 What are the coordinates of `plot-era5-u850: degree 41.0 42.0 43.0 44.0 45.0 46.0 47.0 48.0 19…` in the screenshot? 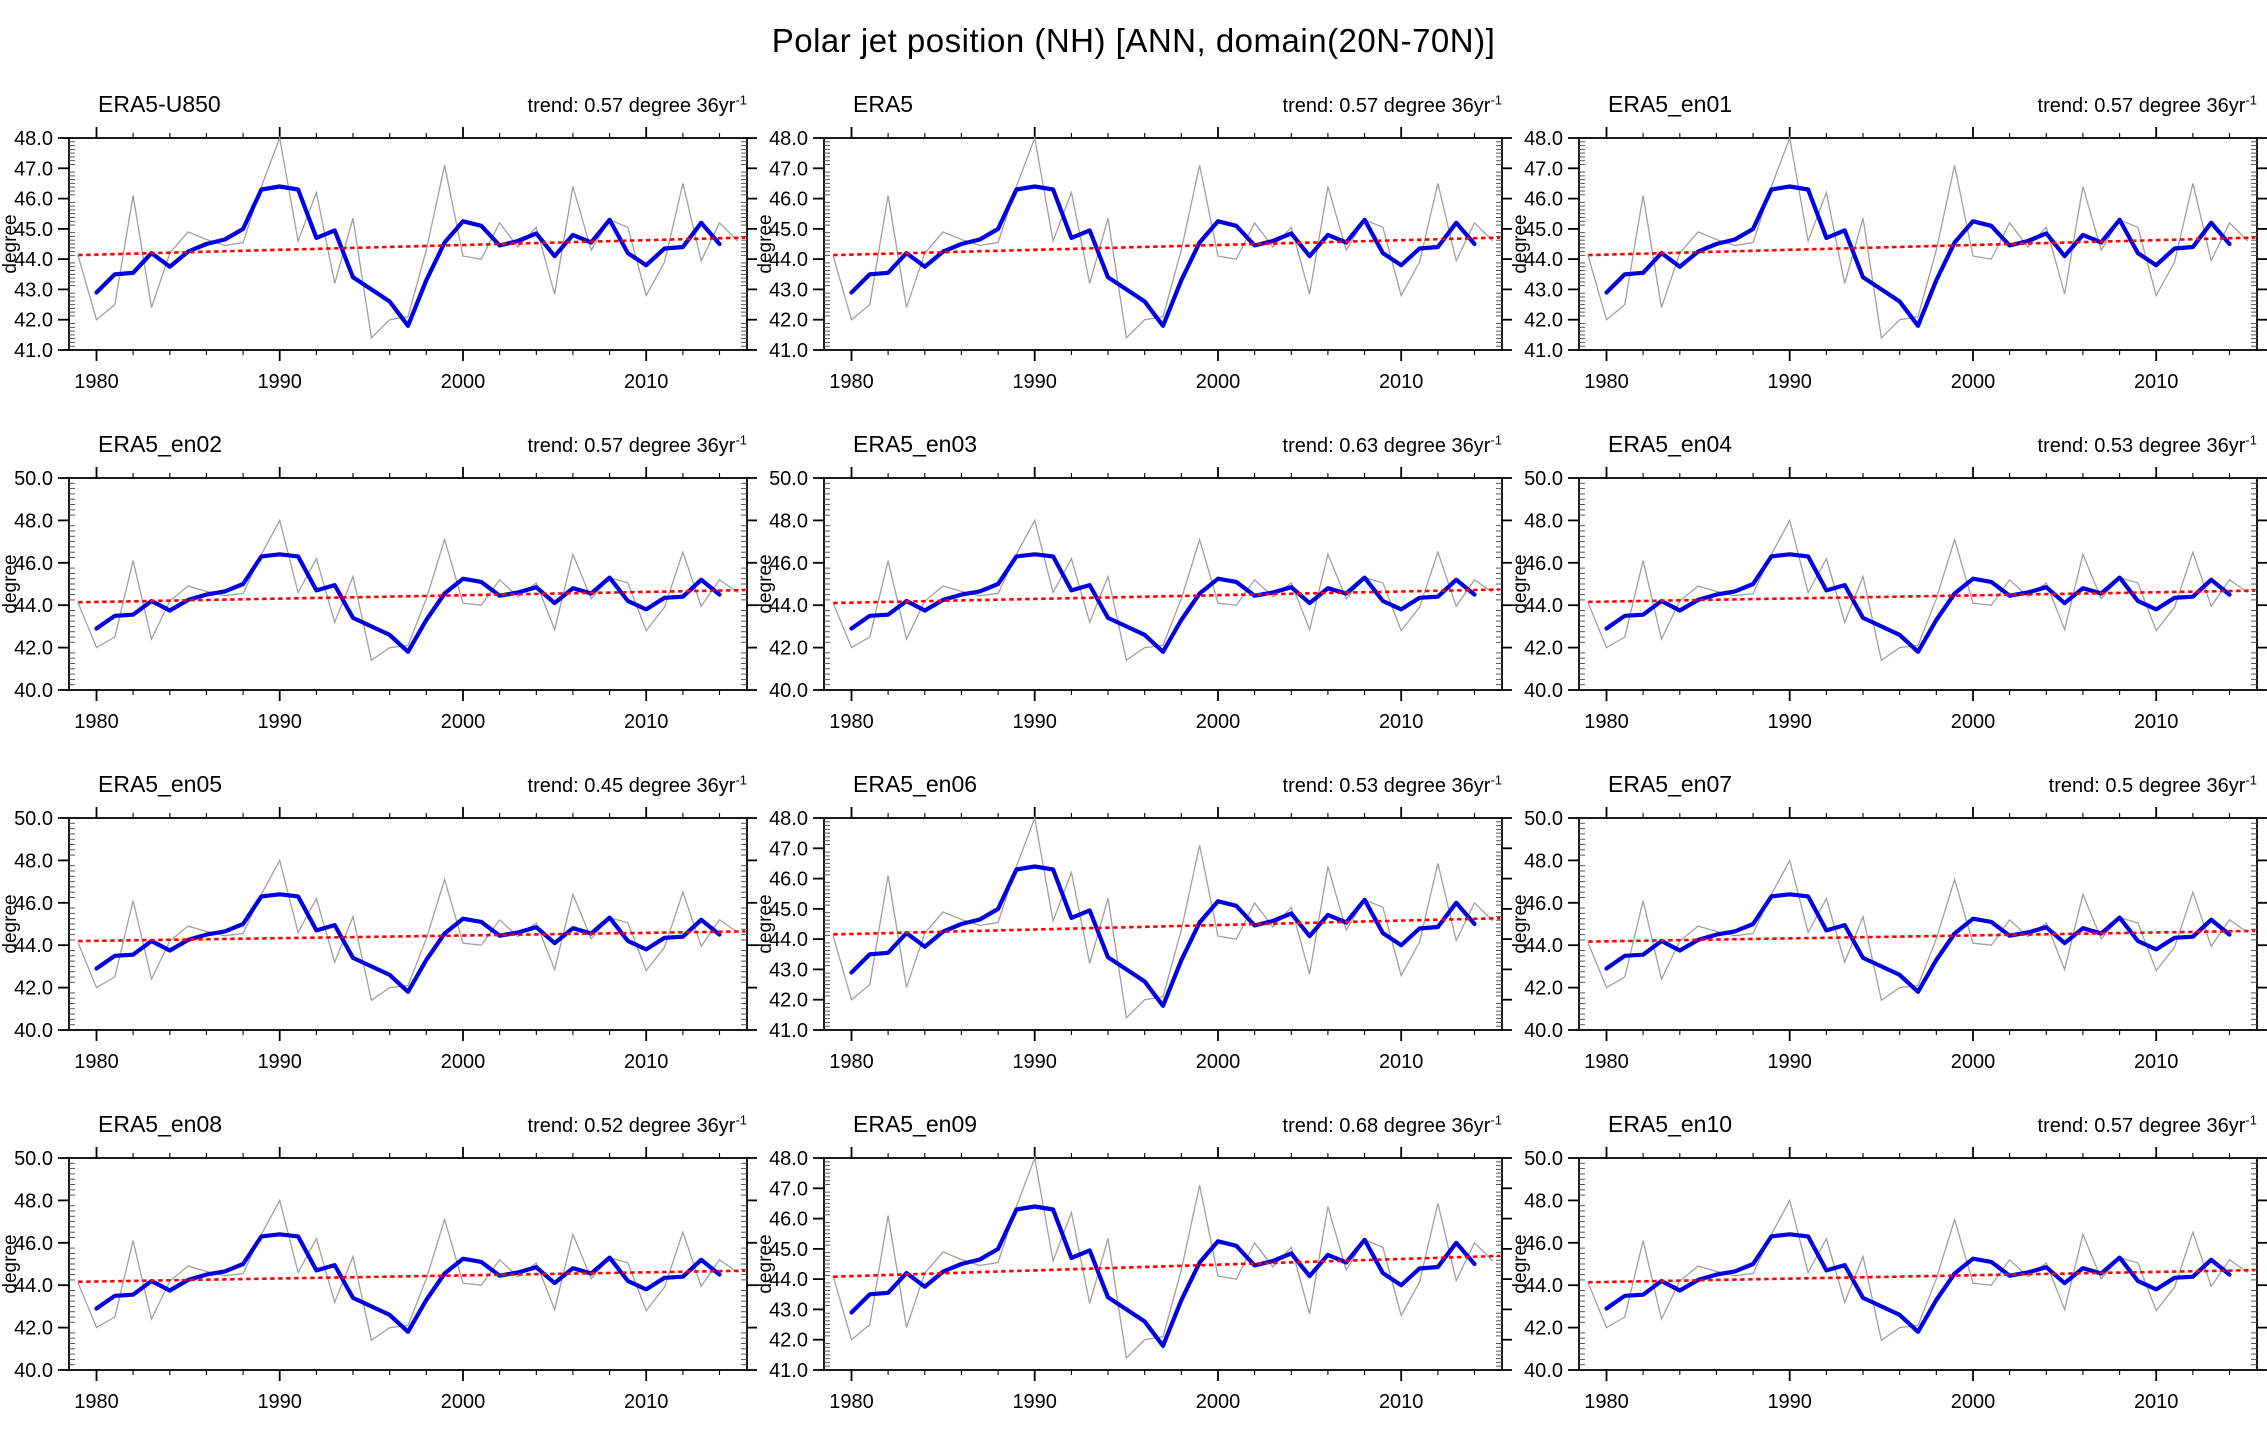 It's located at (379, 260).